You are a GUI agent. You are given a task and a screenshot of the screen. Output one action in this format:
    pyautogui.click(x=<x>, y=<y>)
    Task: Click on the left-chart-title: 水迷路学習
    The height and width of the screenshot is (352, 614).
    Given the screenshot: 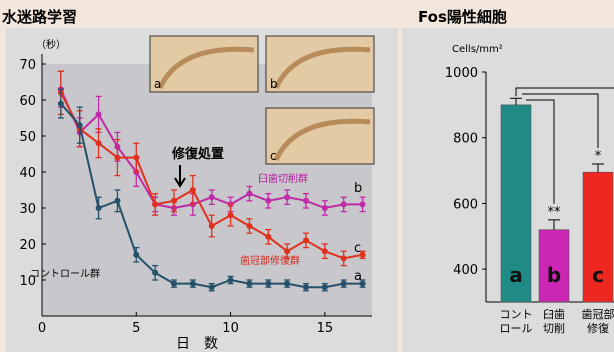 What is the action you would take?
    pyautogui.click(x=40, y=17)
    